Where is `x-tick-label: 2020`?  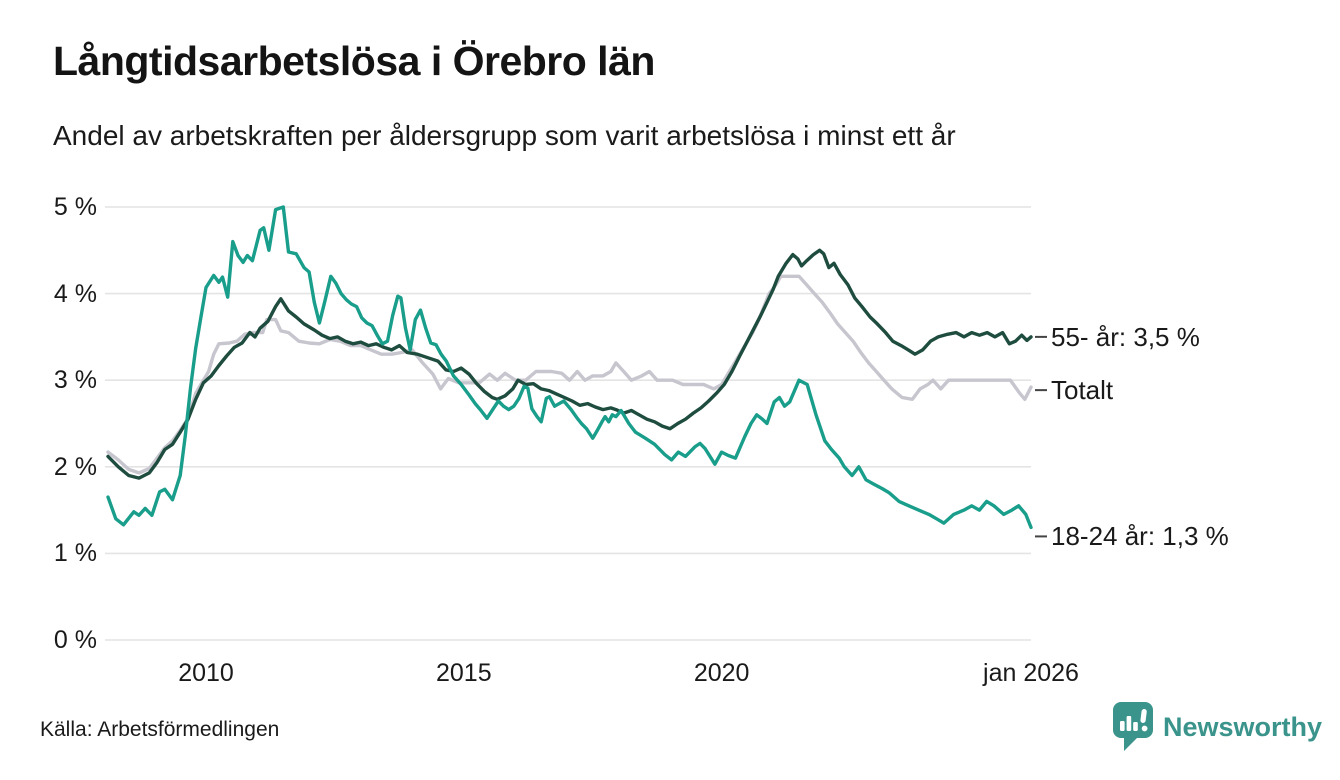 x-tick-label: 2020 is located at coordinates (721, 673).